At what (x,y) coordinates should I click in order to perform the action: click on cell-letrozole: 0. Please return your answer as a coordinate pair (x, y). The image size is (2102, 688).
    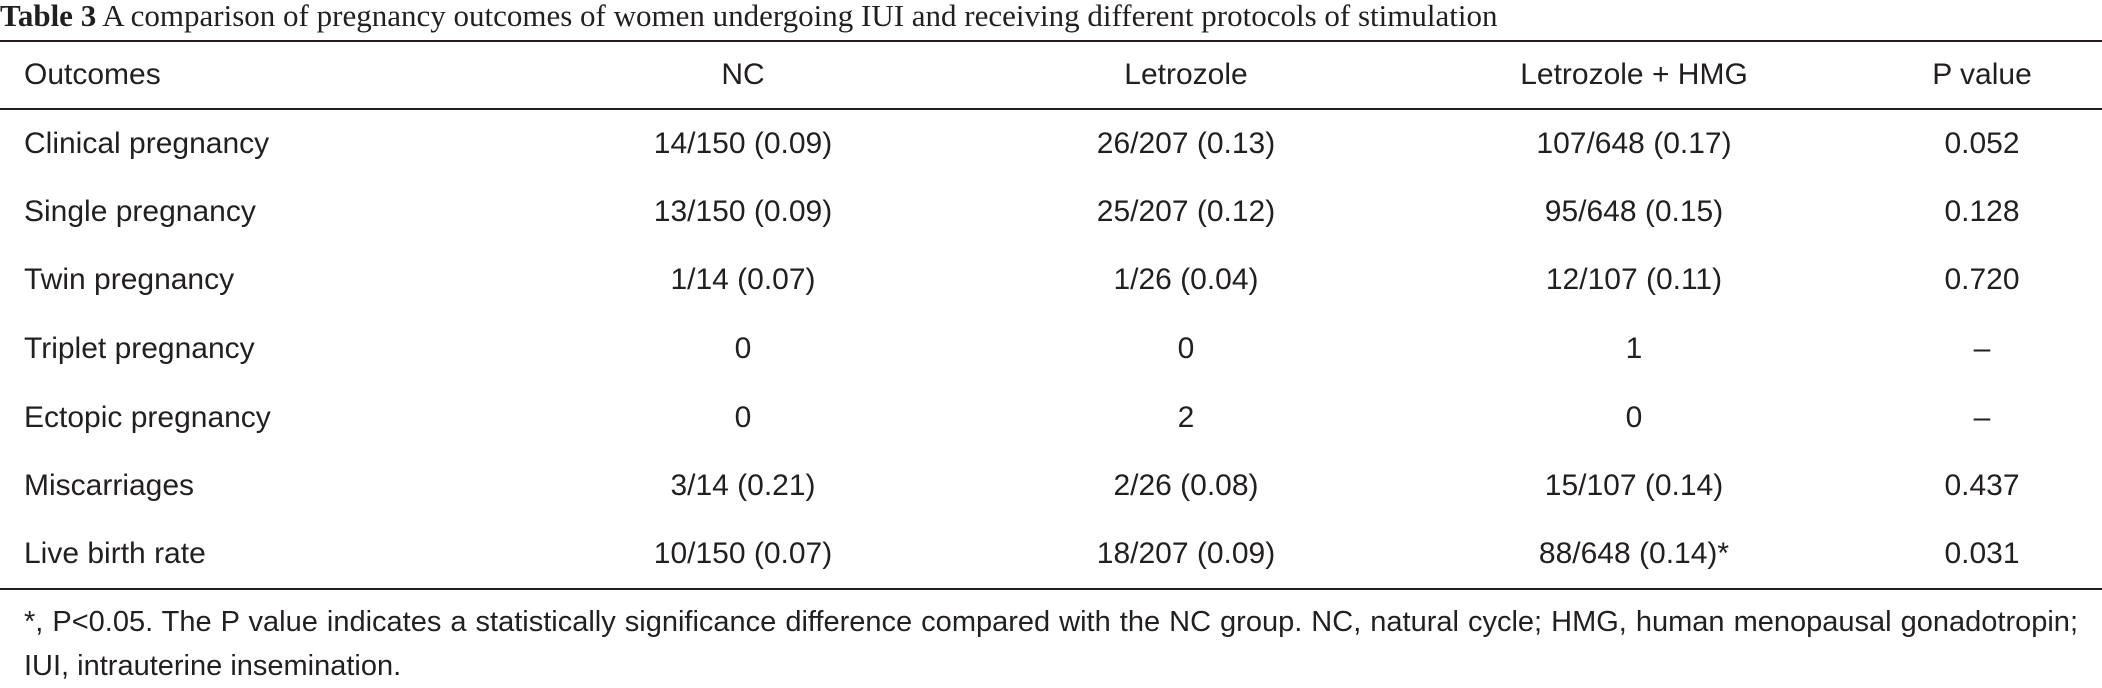
    Looking at the image, I should click on (1186, 349).